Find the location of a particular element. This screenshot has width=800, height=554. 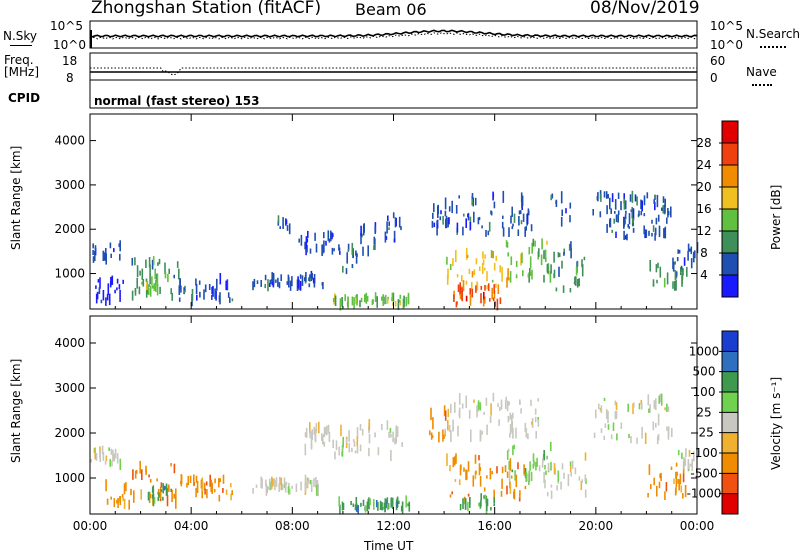

x-tick-label: 00:00 is located at coordinates (697, 526).